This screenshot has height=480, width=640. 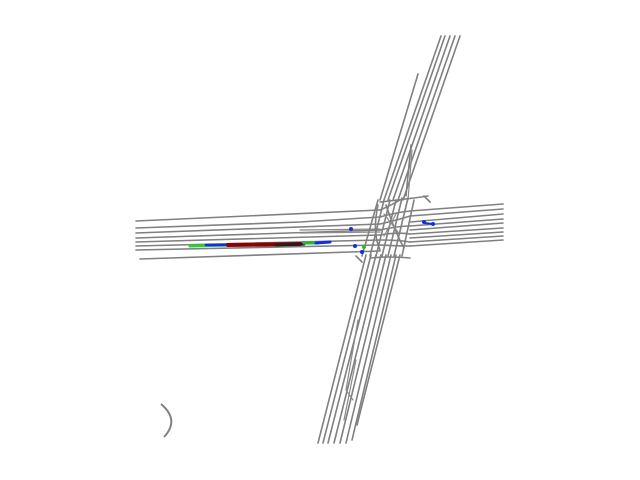 What do you see at coordinates (323, 242) in the screenshot?
I see `future-blue` at bounding box center [323, 242].